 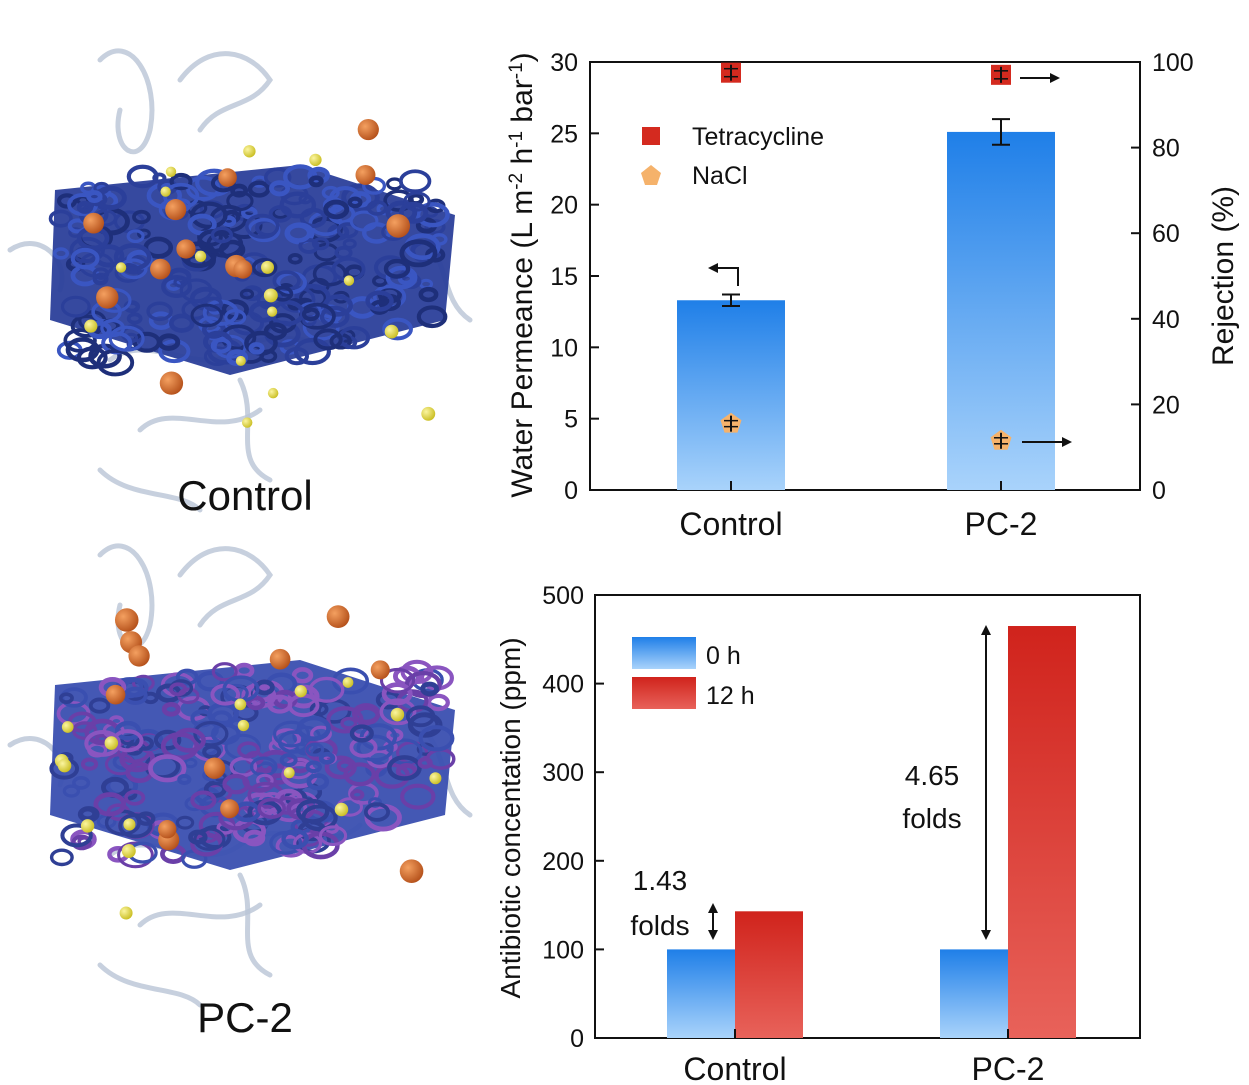 What do you see at coordinates (730, 696) in the screenshot?
I see `legend-12h-label: 12 h` at bounding box center [730, 696].